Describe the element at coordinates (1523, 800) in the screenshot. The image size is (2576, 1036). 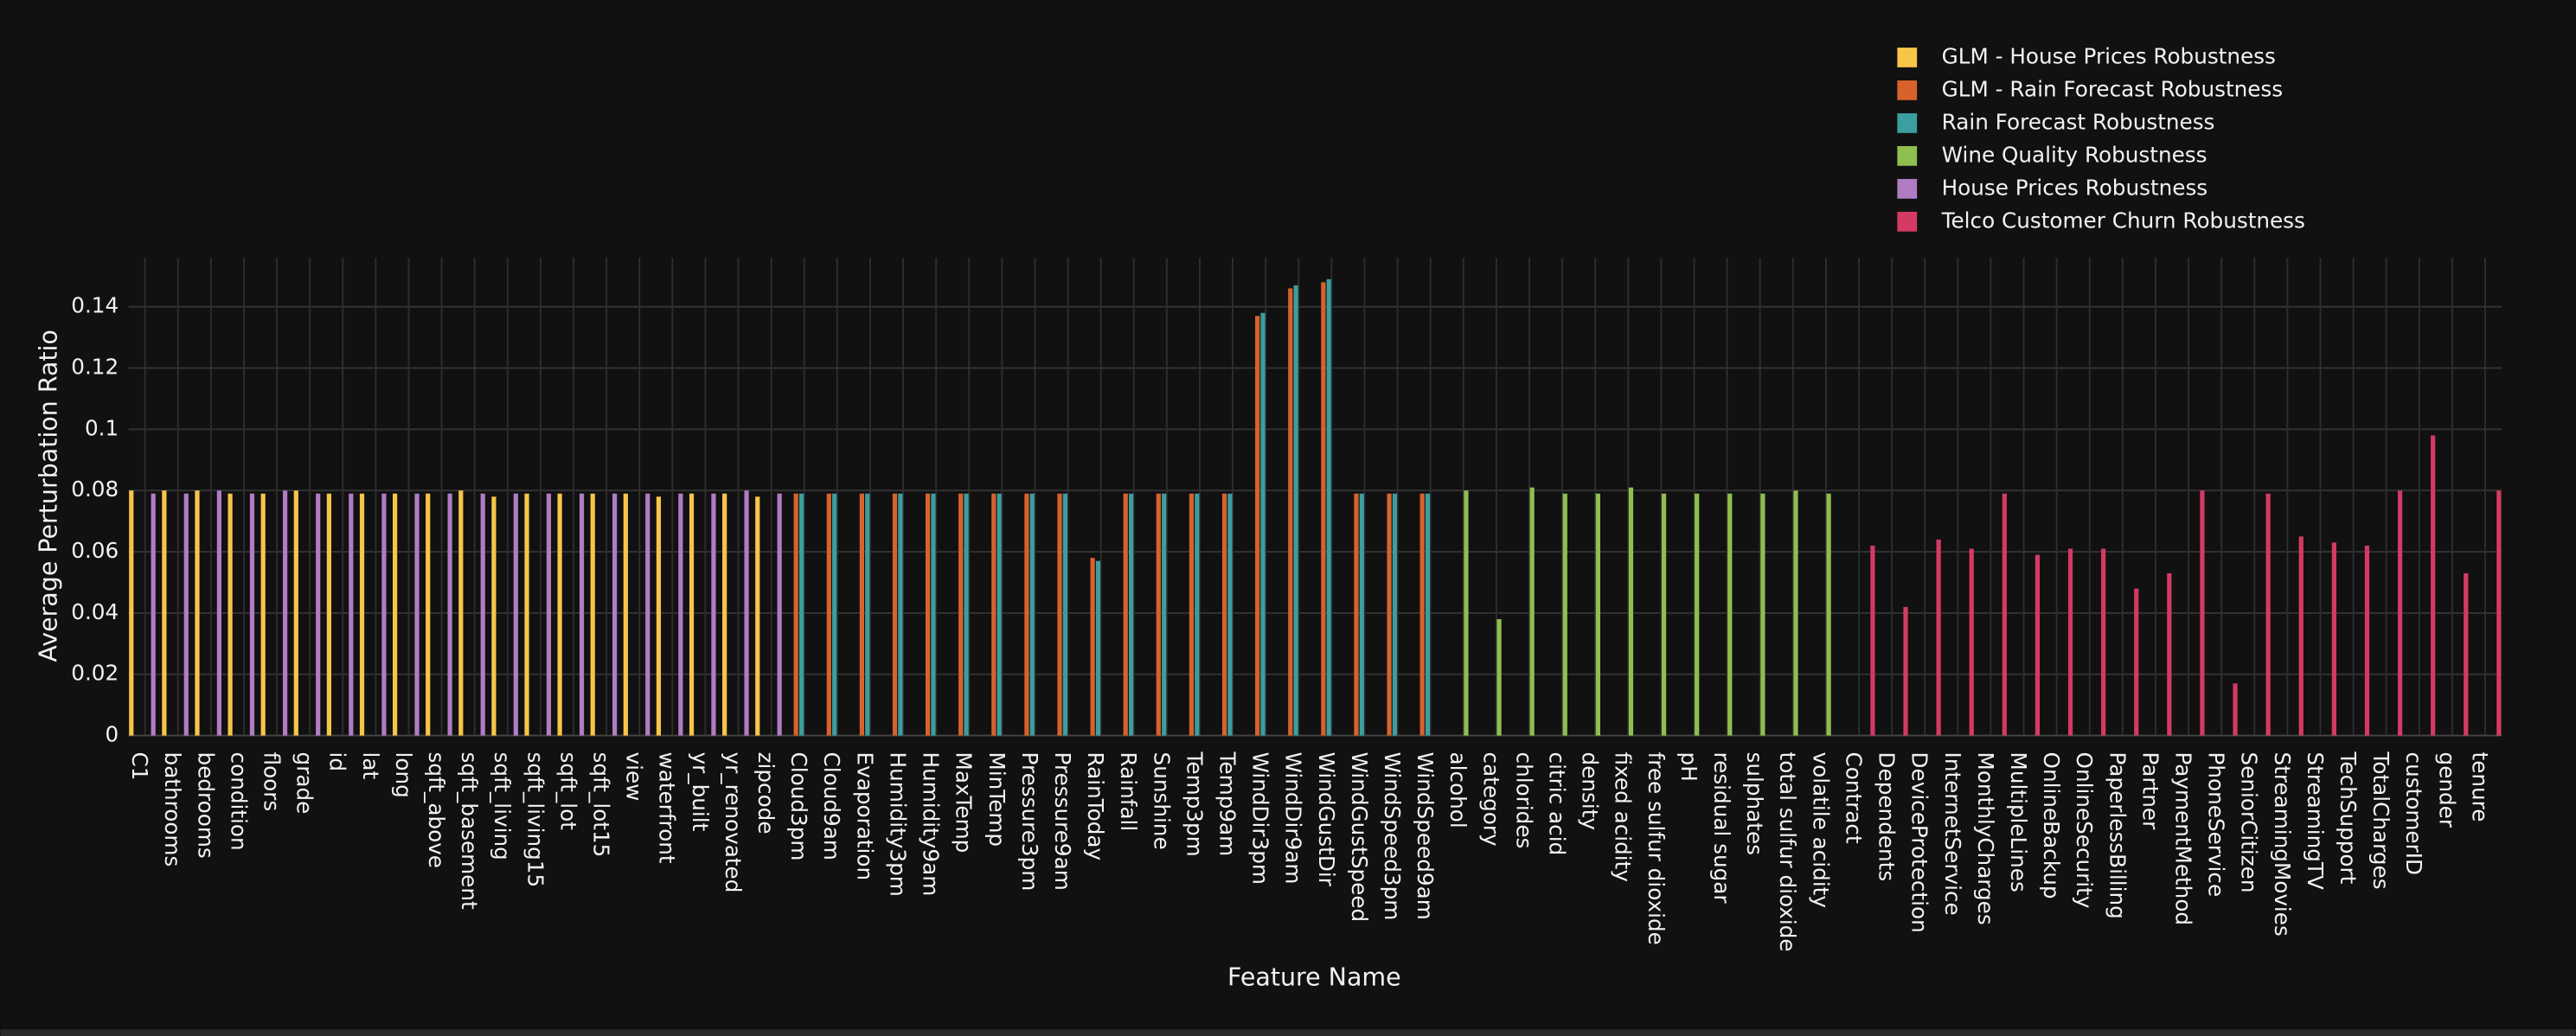
I see `x-tick-label: chlorides` at that location.